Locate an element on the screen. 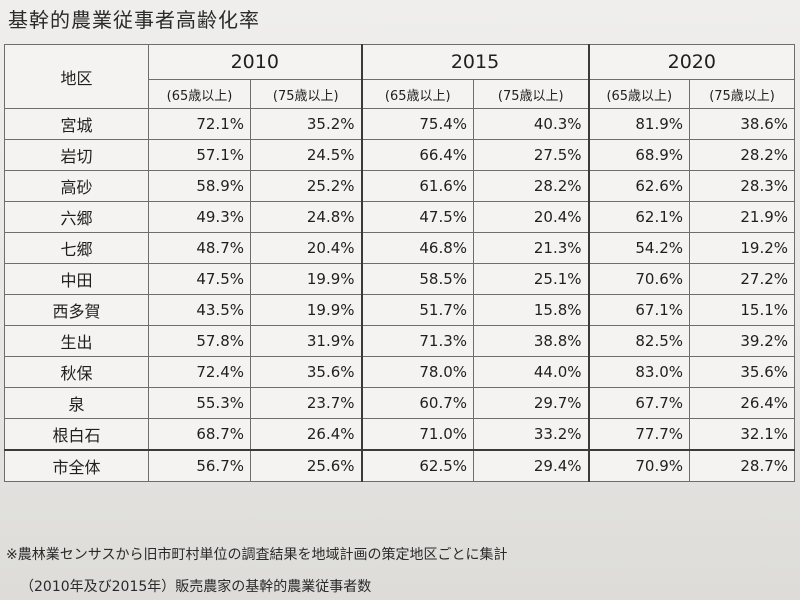  value-cell: 19.2% is located at coordinates (742, 248).